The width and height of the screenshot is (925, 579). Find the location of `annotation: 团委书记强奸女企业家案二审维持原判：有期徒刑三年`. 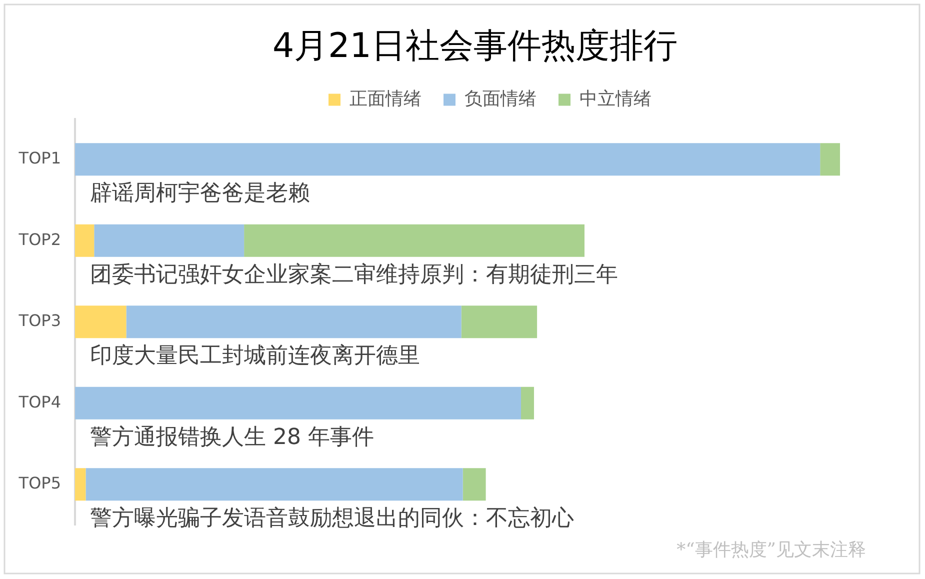

annotation: 团委书记强奸女企业家案二审维持原判：有期徒刑三年 is located at coordinates (354, 275).